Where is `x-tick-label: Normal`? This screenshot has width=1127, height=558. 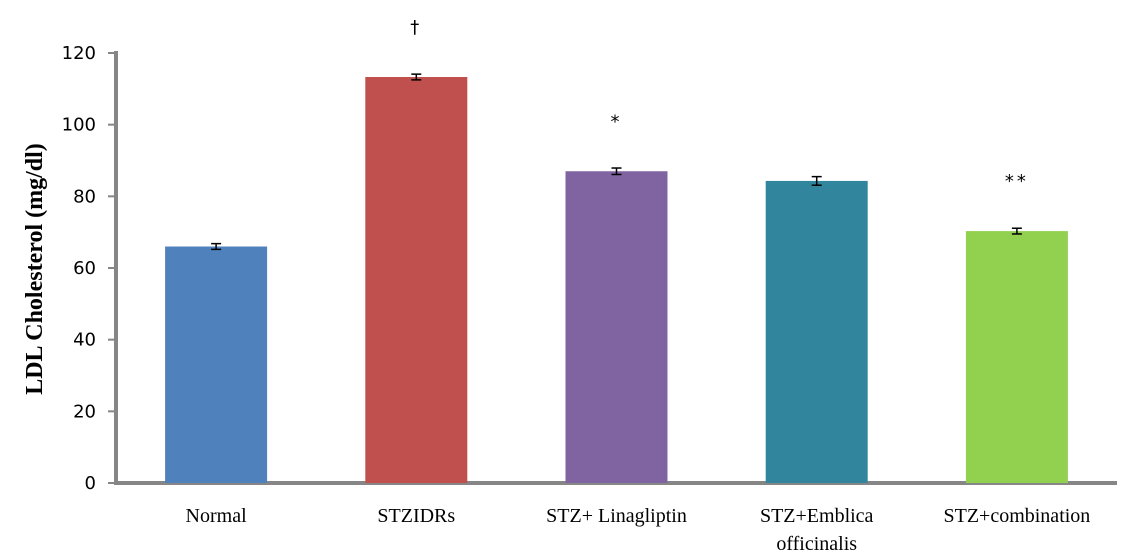 x-tick-label: Normal is located at coordinates (217, 516).